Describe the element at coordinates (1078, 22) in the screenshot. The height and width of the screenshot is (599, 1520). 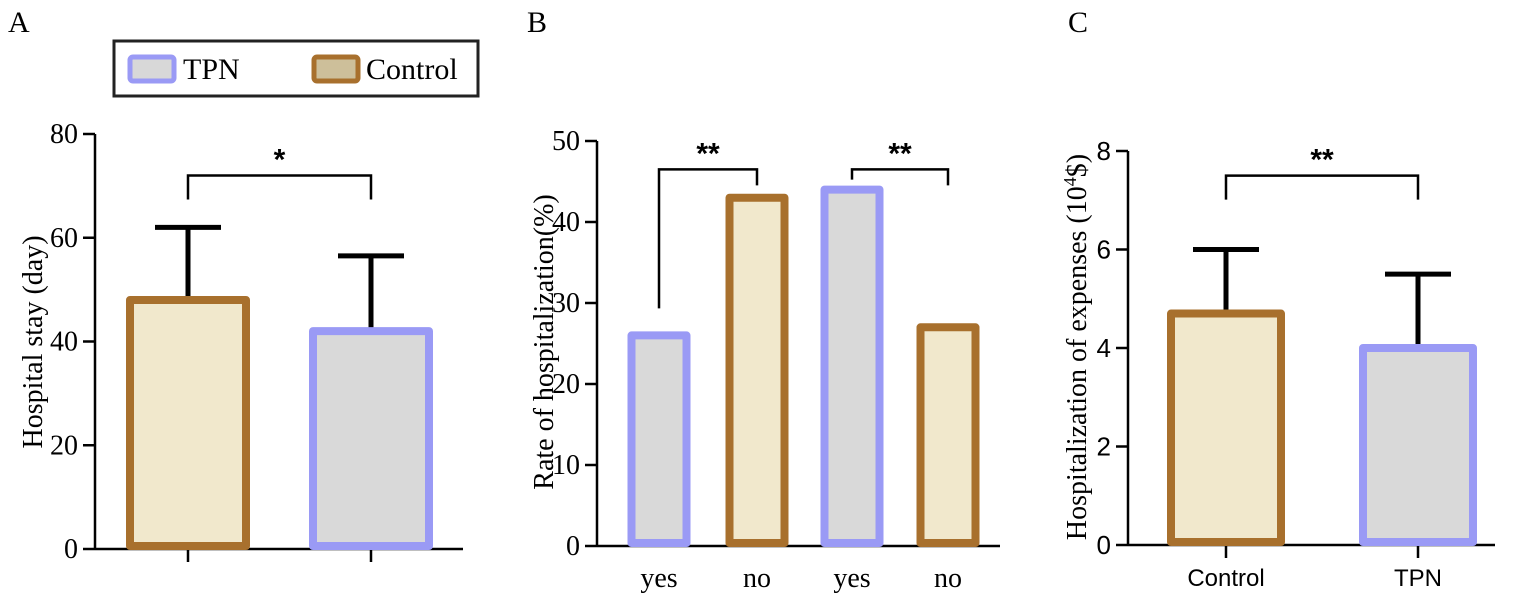
I see `panel-label-c: C` at that location.